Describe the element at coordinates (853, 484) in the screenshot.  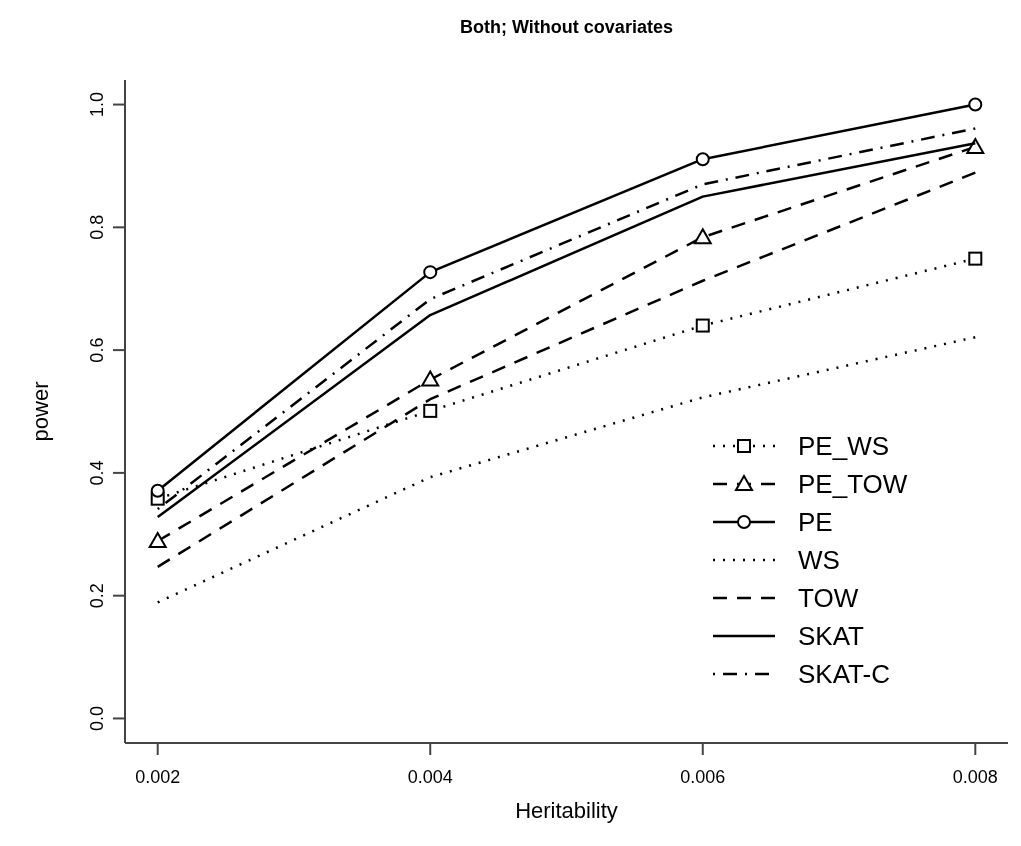
I see `legend-label: PE_TOW` at that location.